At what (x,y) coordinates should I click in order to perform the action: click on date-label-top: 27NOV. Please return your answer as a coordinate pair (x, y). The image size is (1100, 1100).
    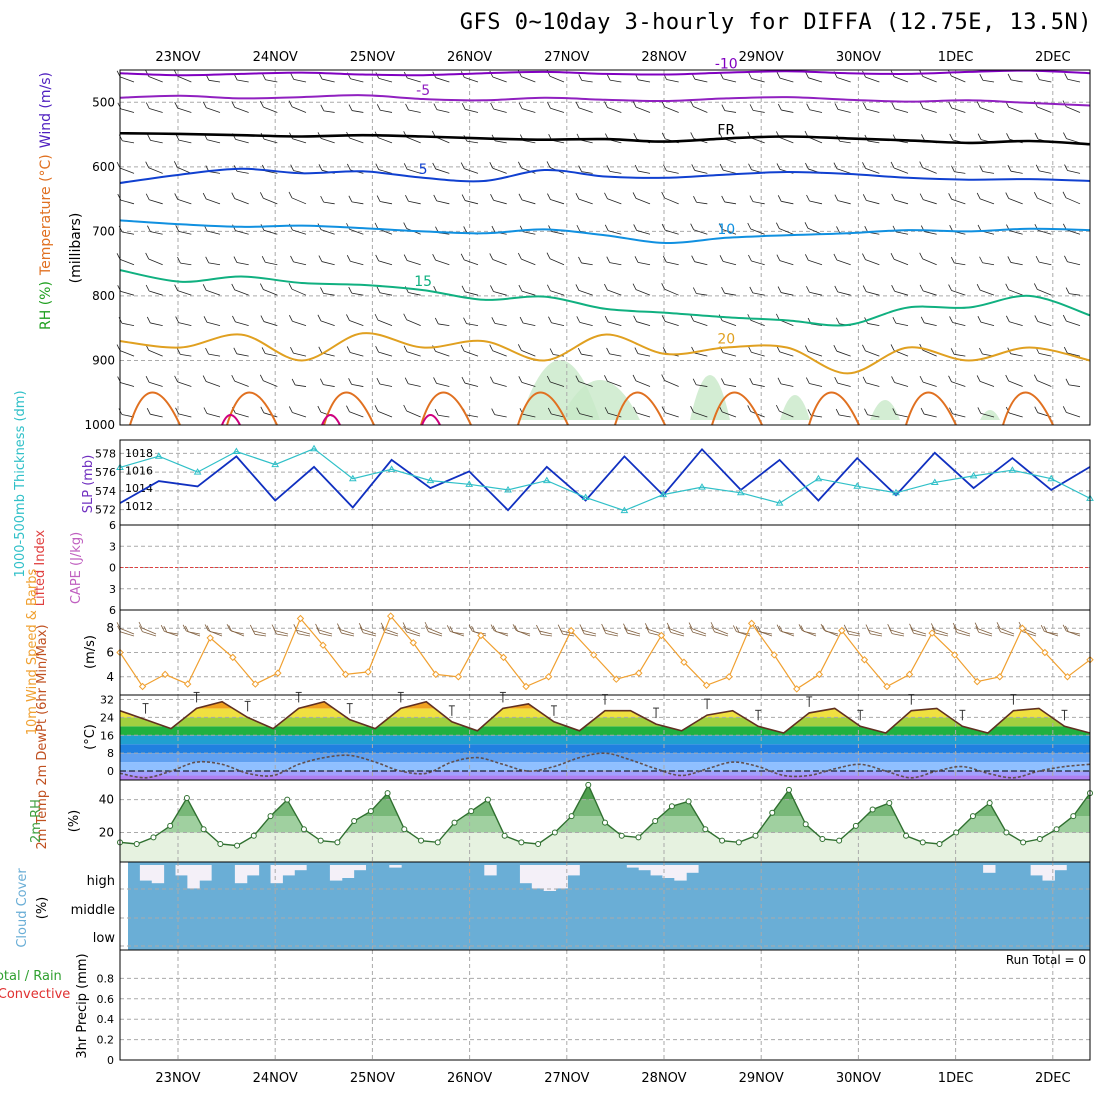
    Looking at the image, I should click on (566, 57).